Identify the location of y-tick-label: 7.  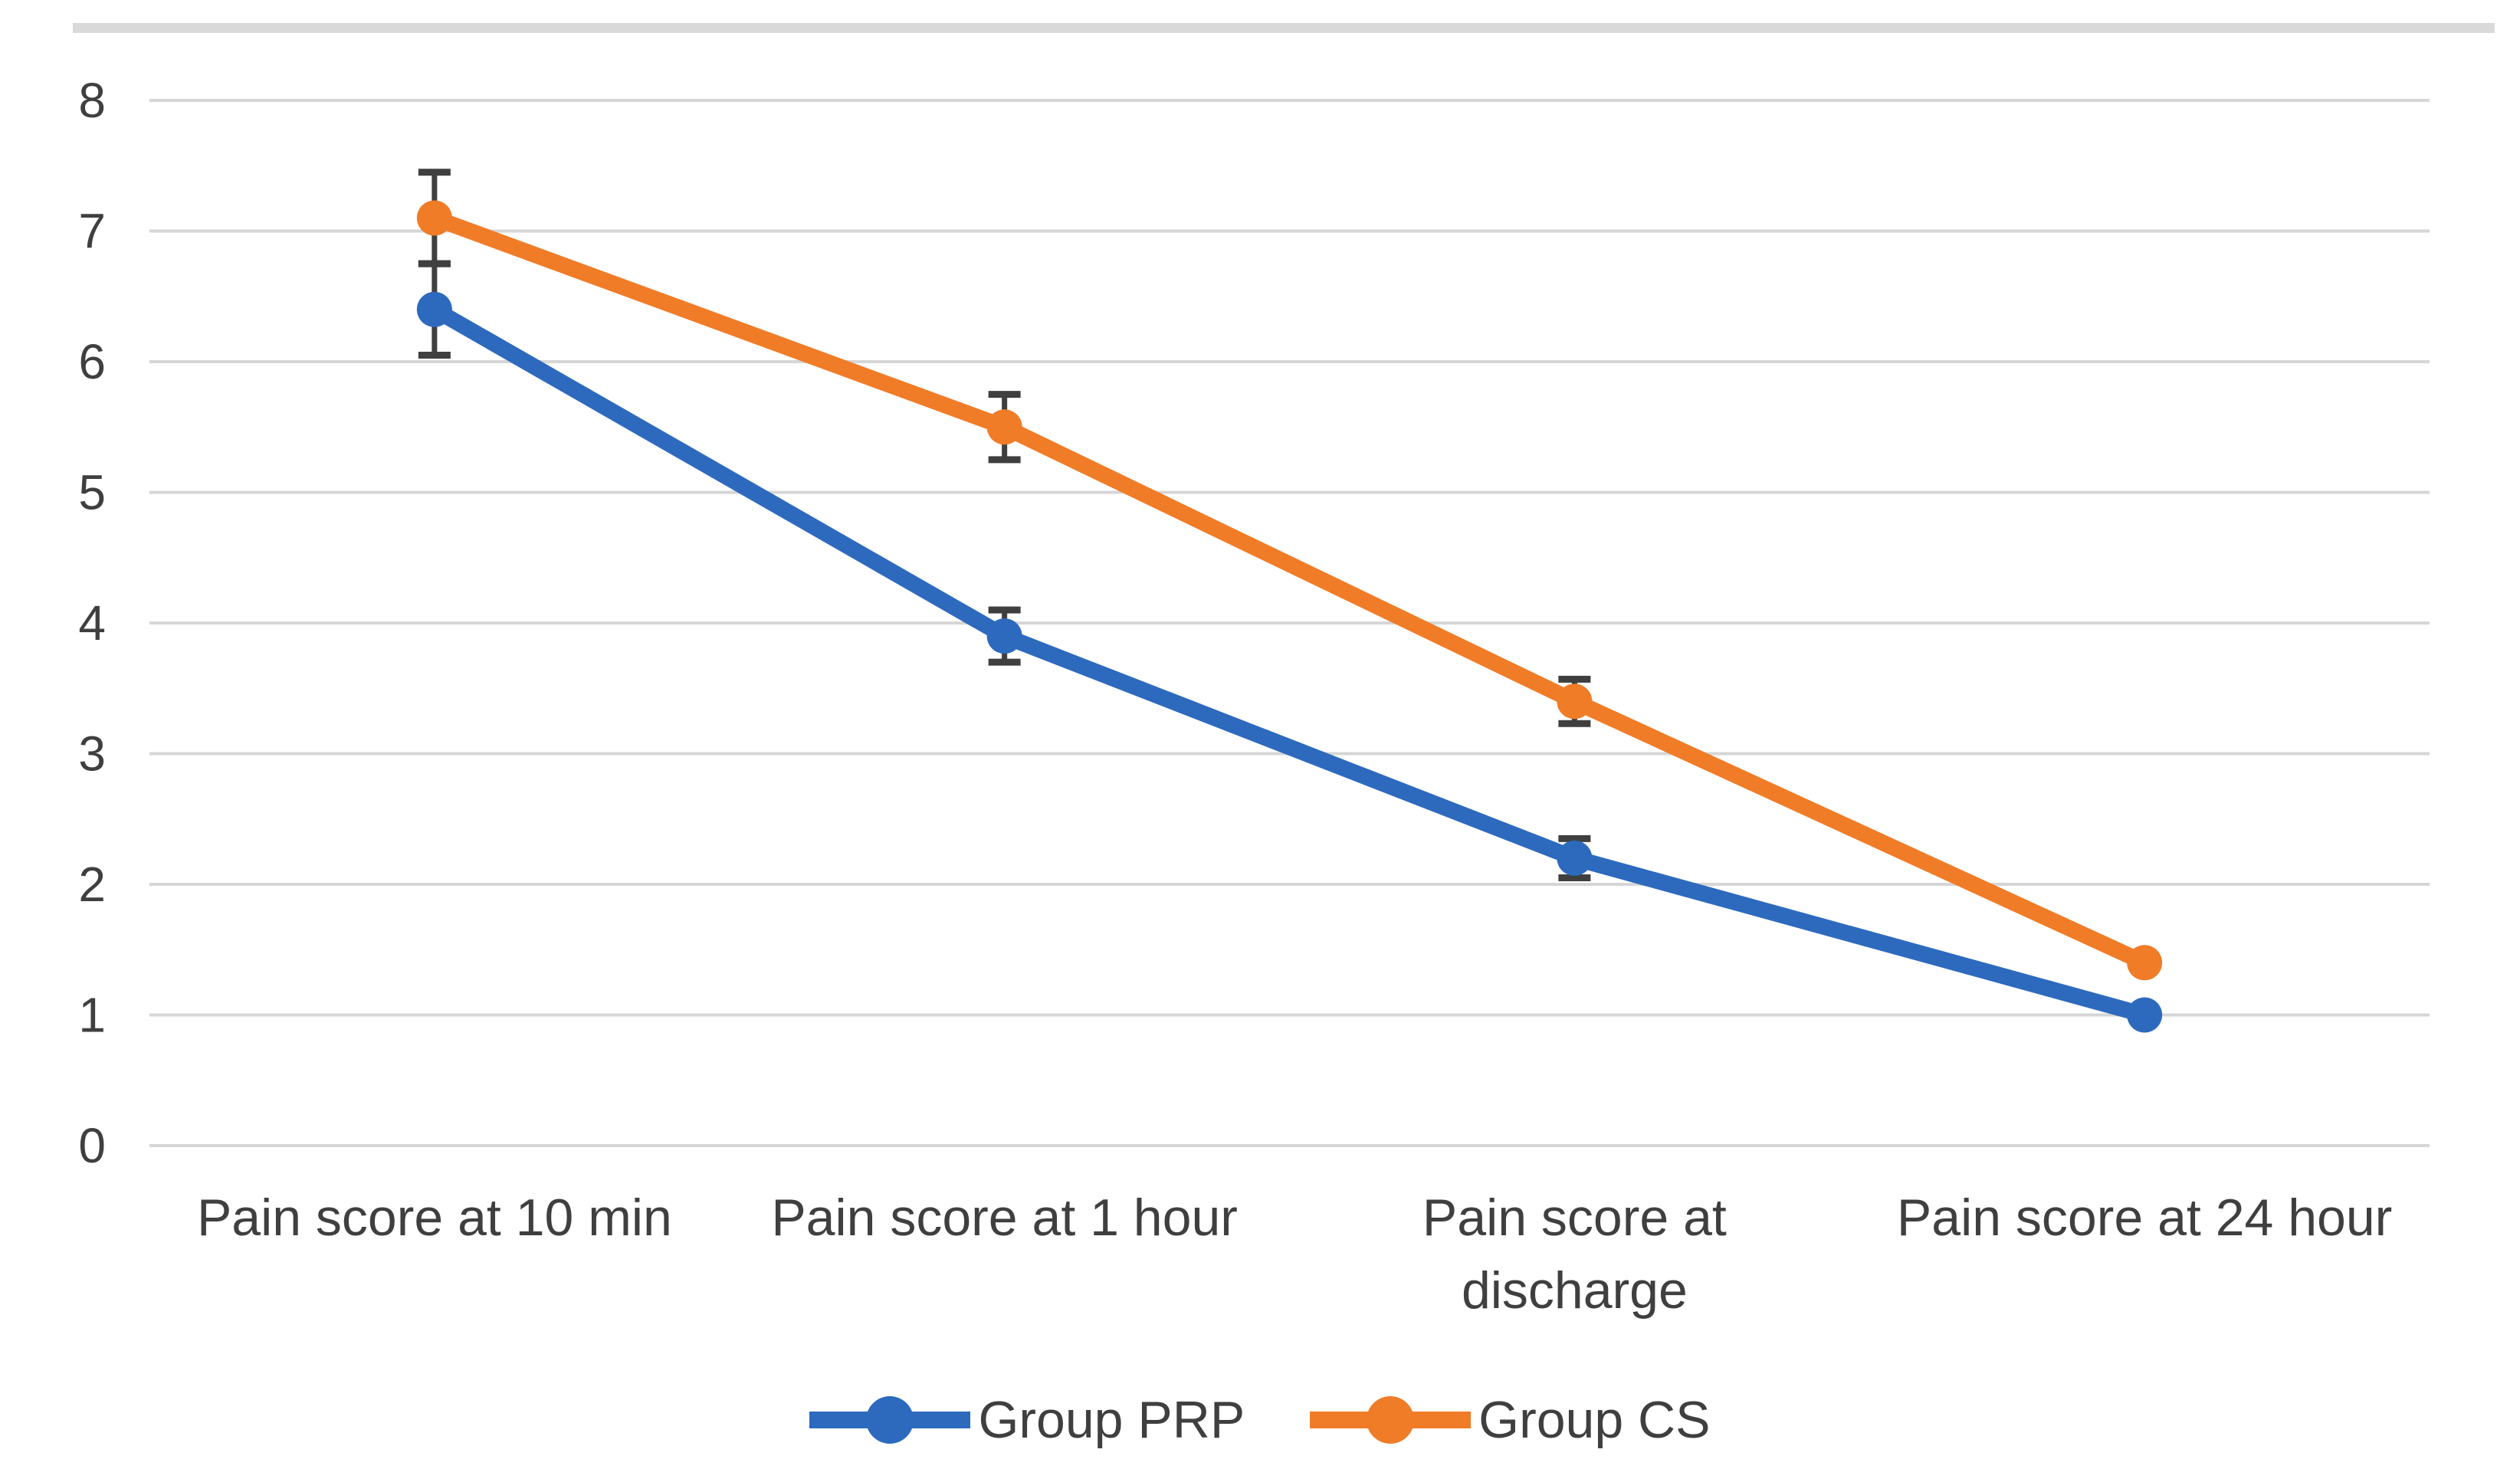
(92, 232).